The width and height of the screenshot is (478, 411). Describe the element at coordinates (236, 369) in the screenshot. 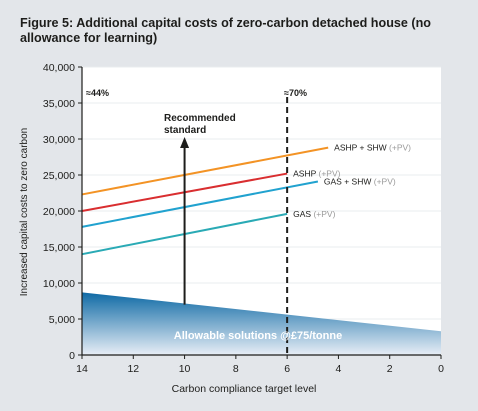

I see `x-tick-label: 8` at that location.